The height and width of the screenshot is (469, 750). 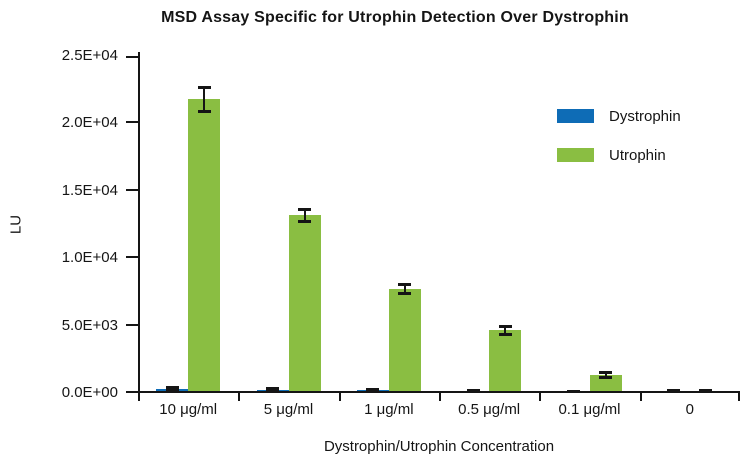 I want to click on x-tick-label: 1 μg/ml, so click(x=389, y=409).